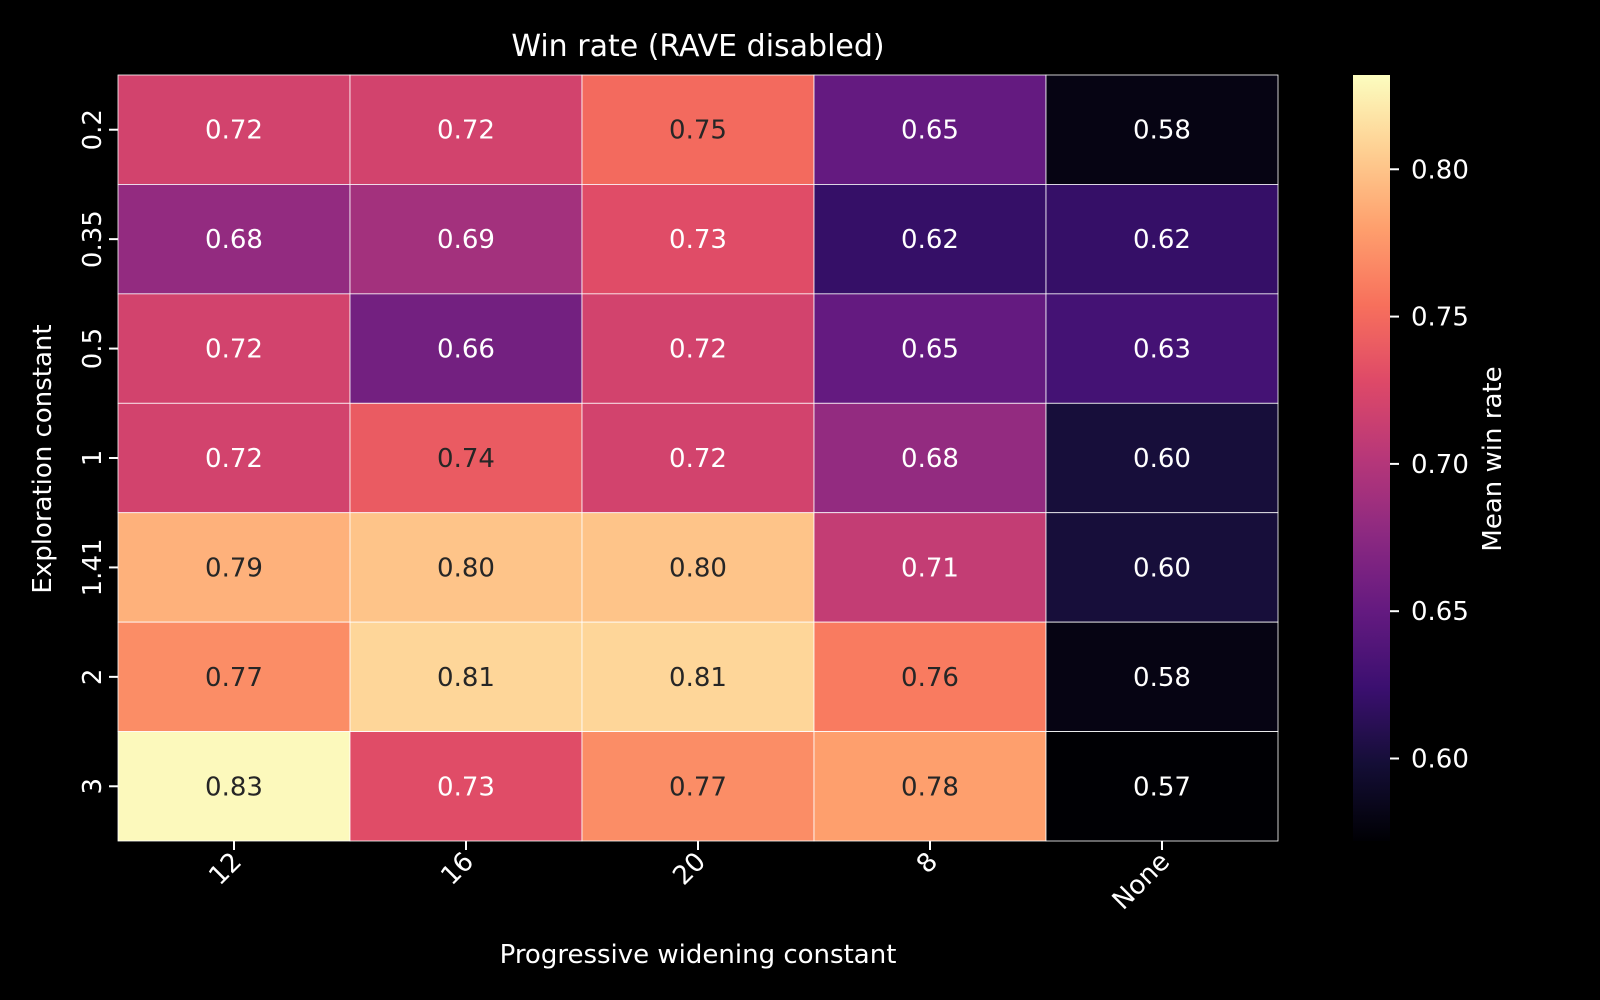 This screenshot has height=1000, width=1600. I want to click on cell-value-label: 0.66, so click(466, 350).